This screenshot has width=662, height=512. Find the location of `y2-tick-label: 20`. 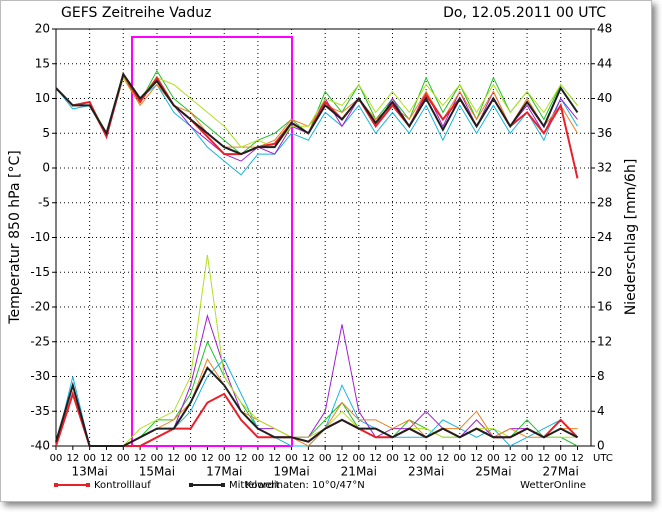

y2-tick-label: 20 is located at coordinates (604, 272).